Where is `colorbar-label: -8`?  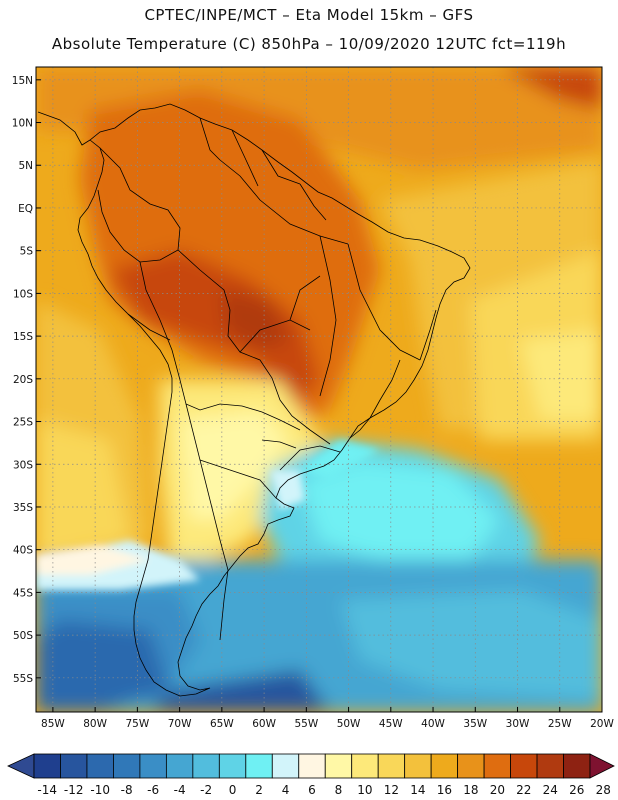 colorbar-label: -8 is located at coordinates (127, 790).